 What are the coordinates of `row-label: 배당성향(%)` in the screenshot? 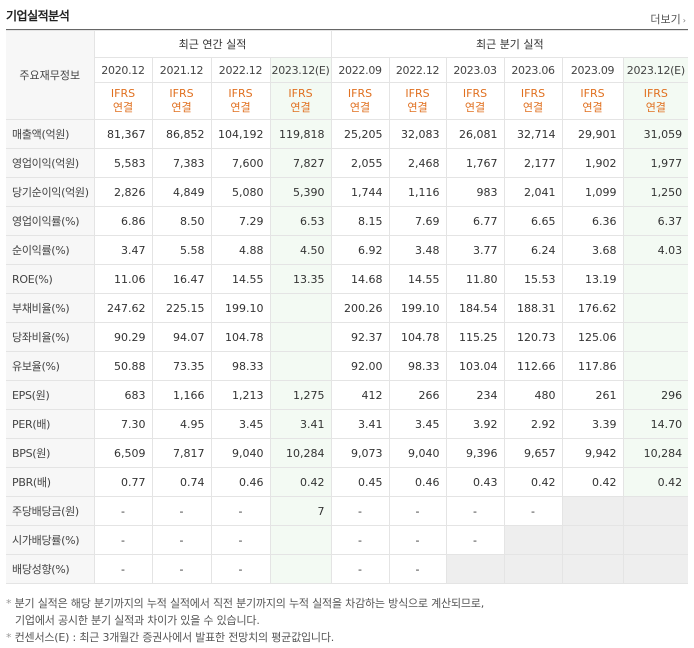 It's located at (50, 569).